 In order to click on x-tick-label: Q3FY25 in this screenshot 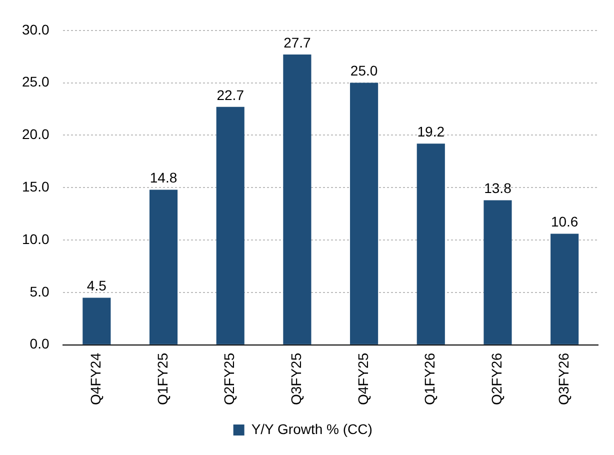, I will do `click(296, 379)`.